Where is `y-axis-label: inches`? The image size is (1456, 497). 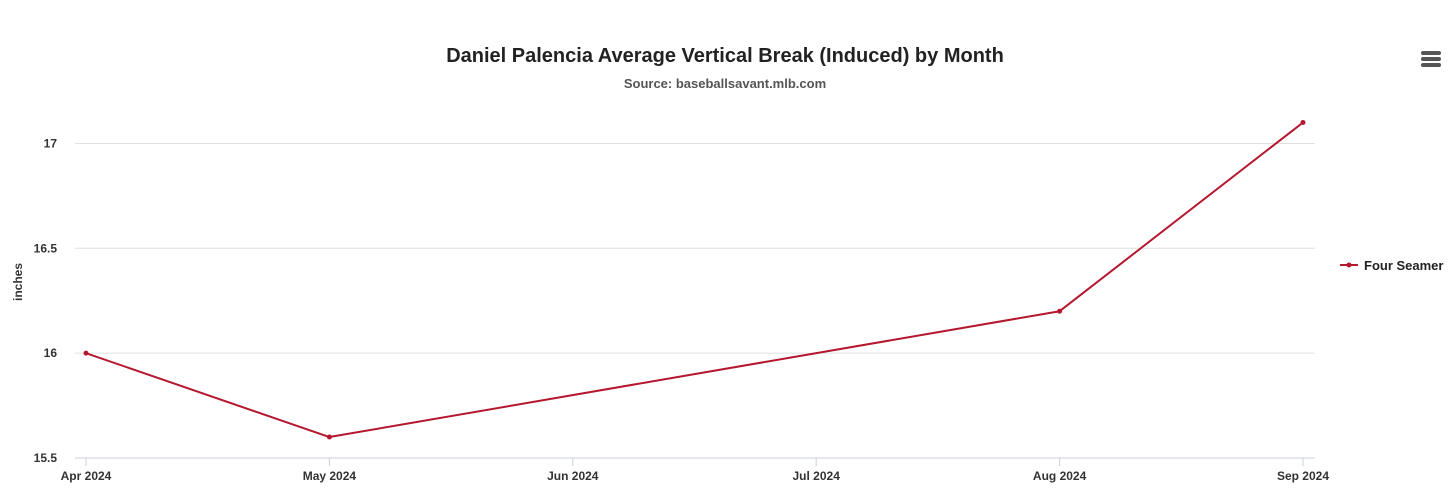 y-axis-label: inches is located at coordinates (18, 282).